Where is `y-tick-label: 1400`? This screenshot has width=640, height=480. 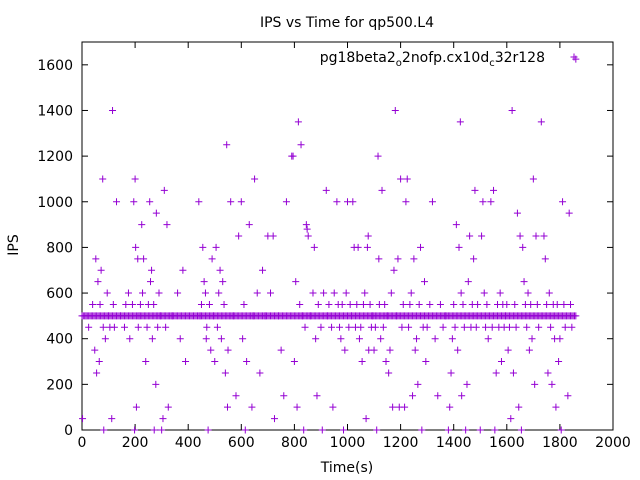 y-tick-label: 1400 is located at coordinates (55, 111).